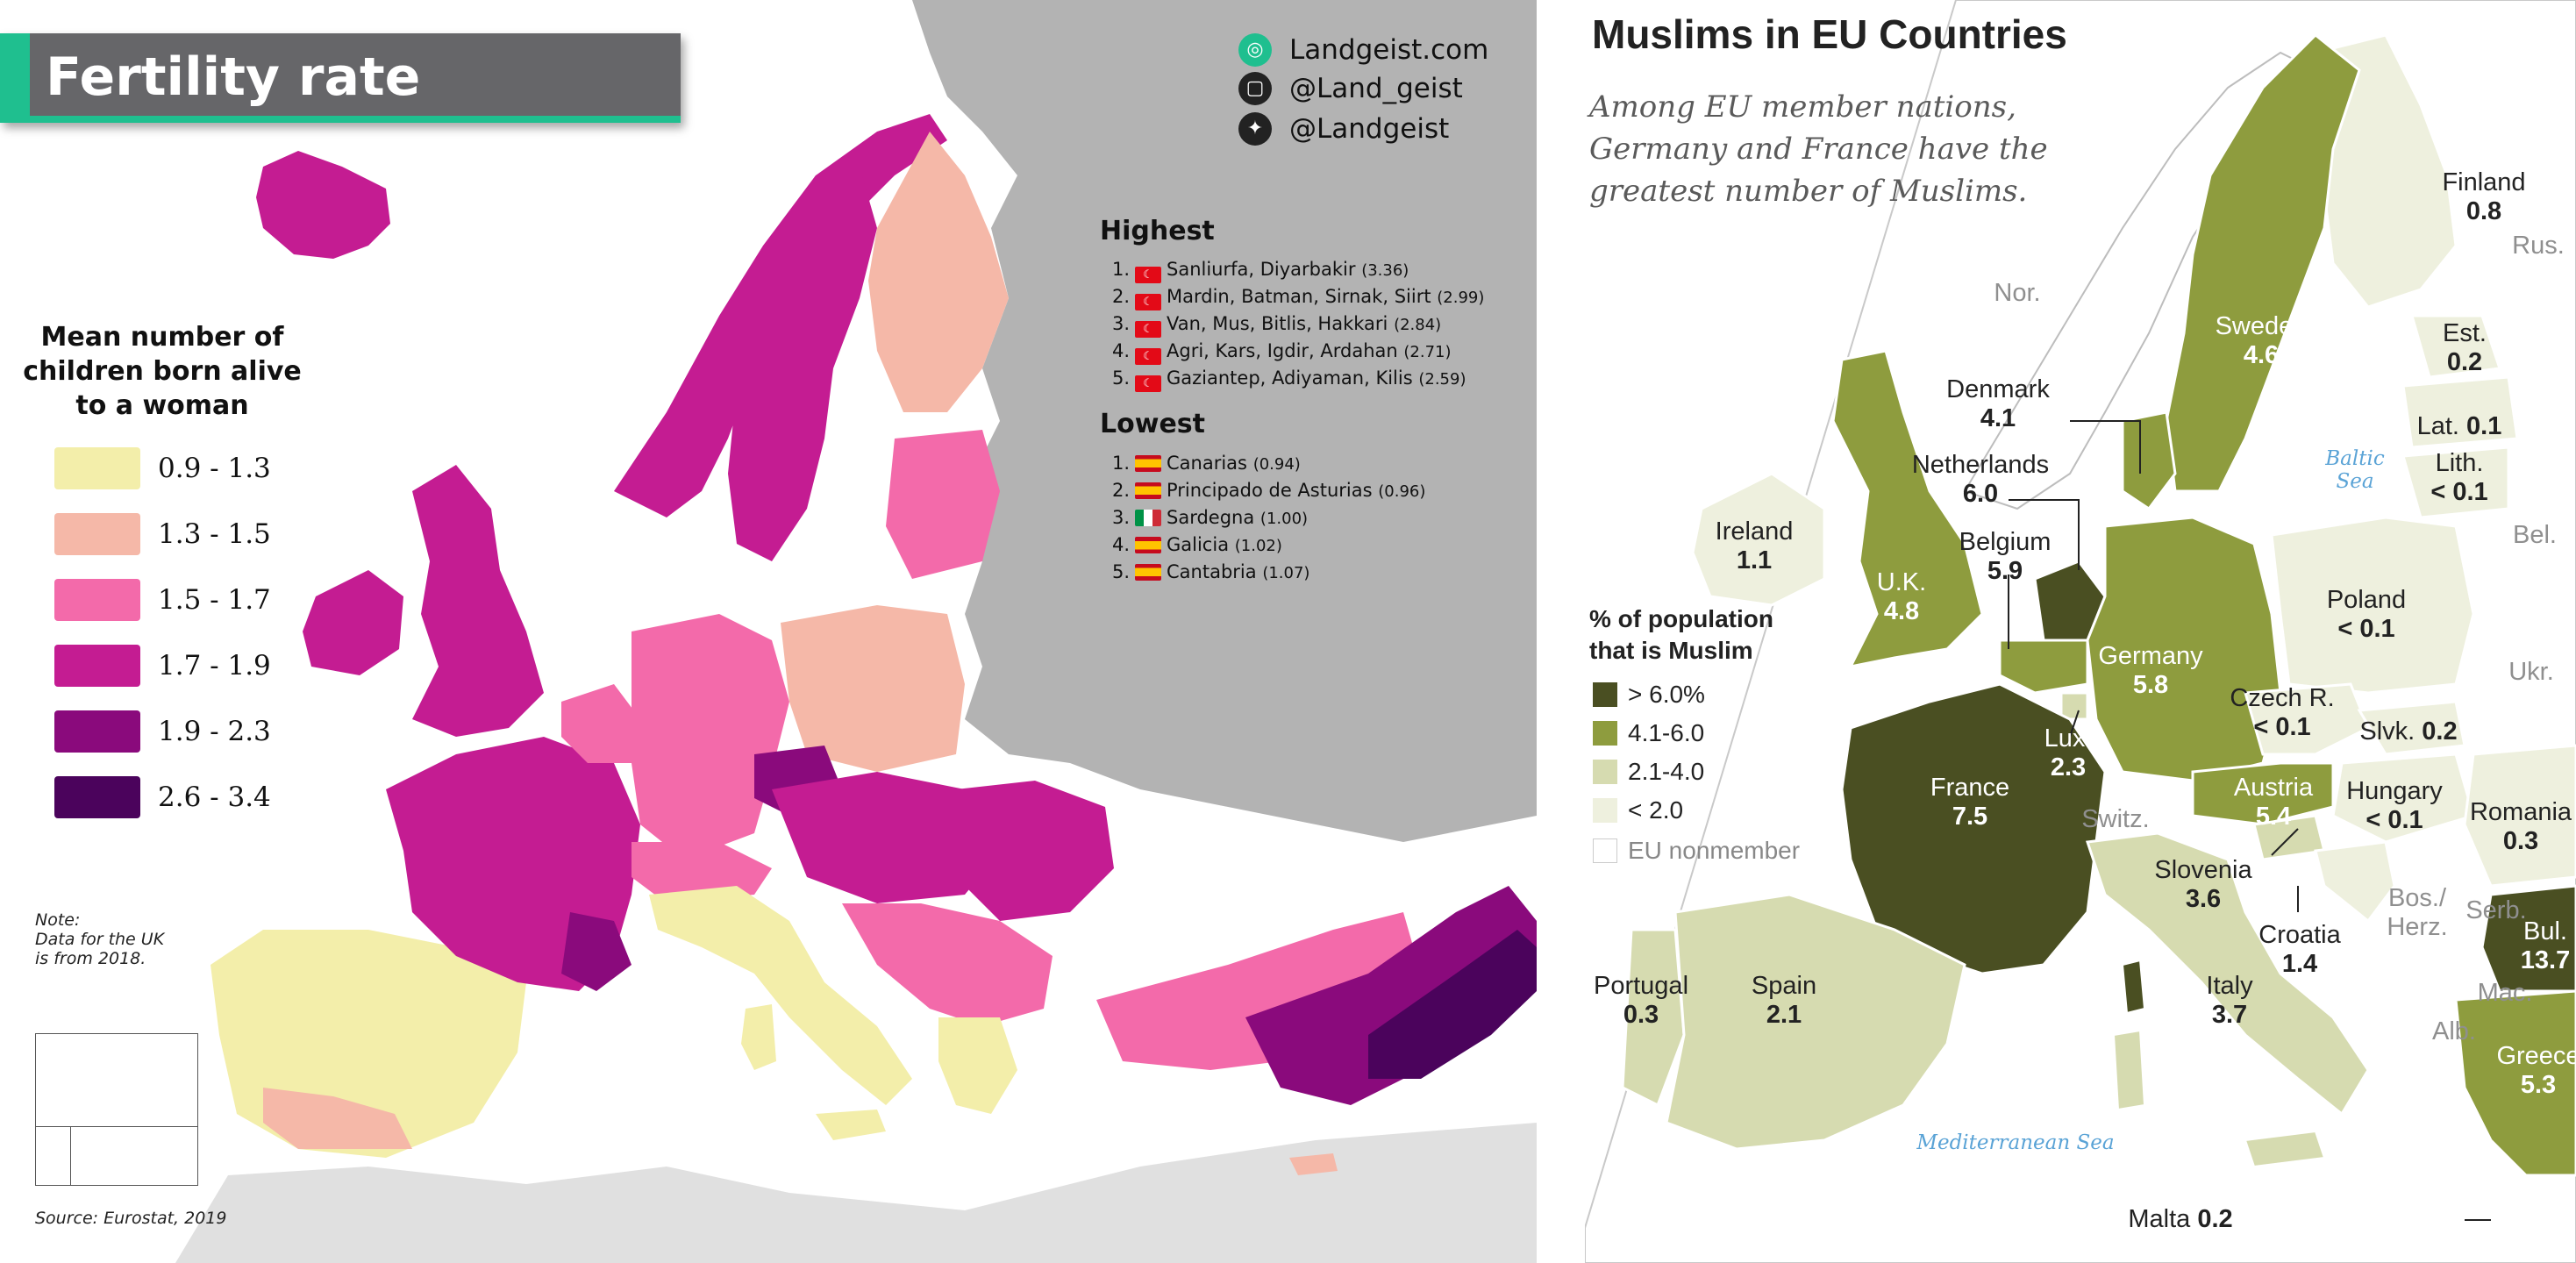 The image size is (2576, 1263). I want to click on portugal-shape, so click(1654, 1018).